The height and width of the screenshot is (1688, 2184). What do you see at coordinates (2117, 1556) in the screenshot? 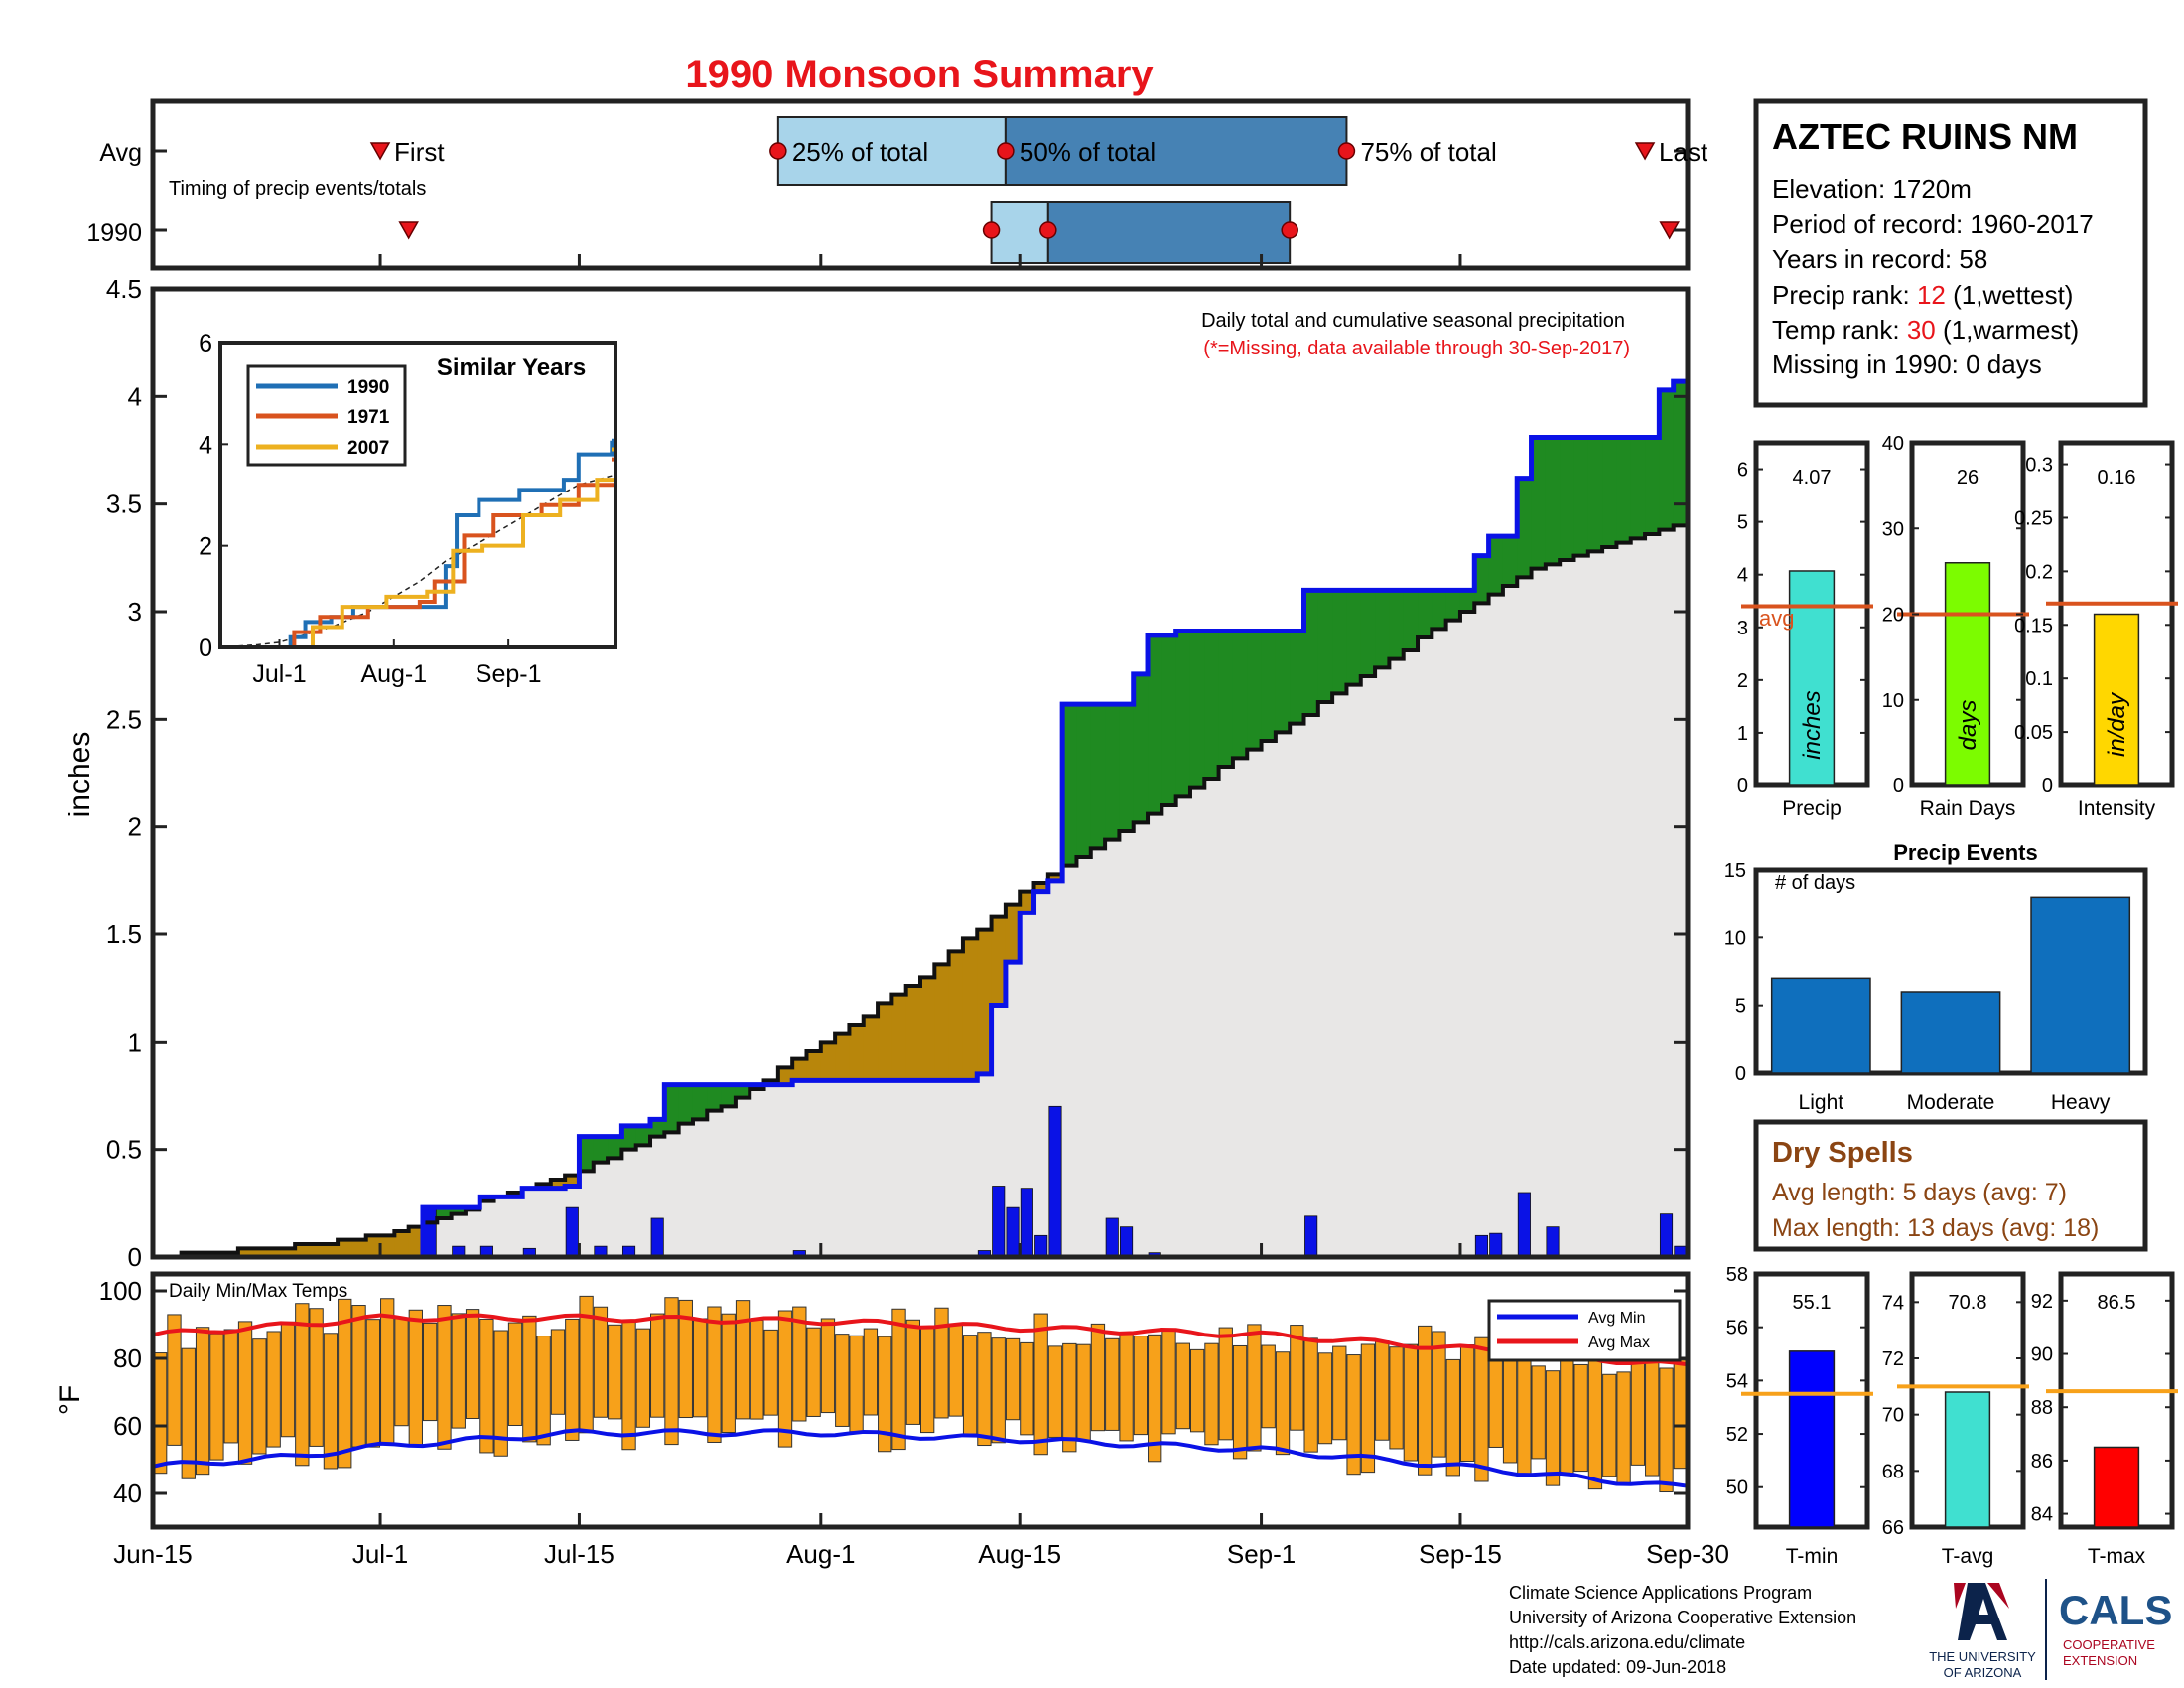
I see `tmax-label: T-max` at bounding box center [2117, 1556].